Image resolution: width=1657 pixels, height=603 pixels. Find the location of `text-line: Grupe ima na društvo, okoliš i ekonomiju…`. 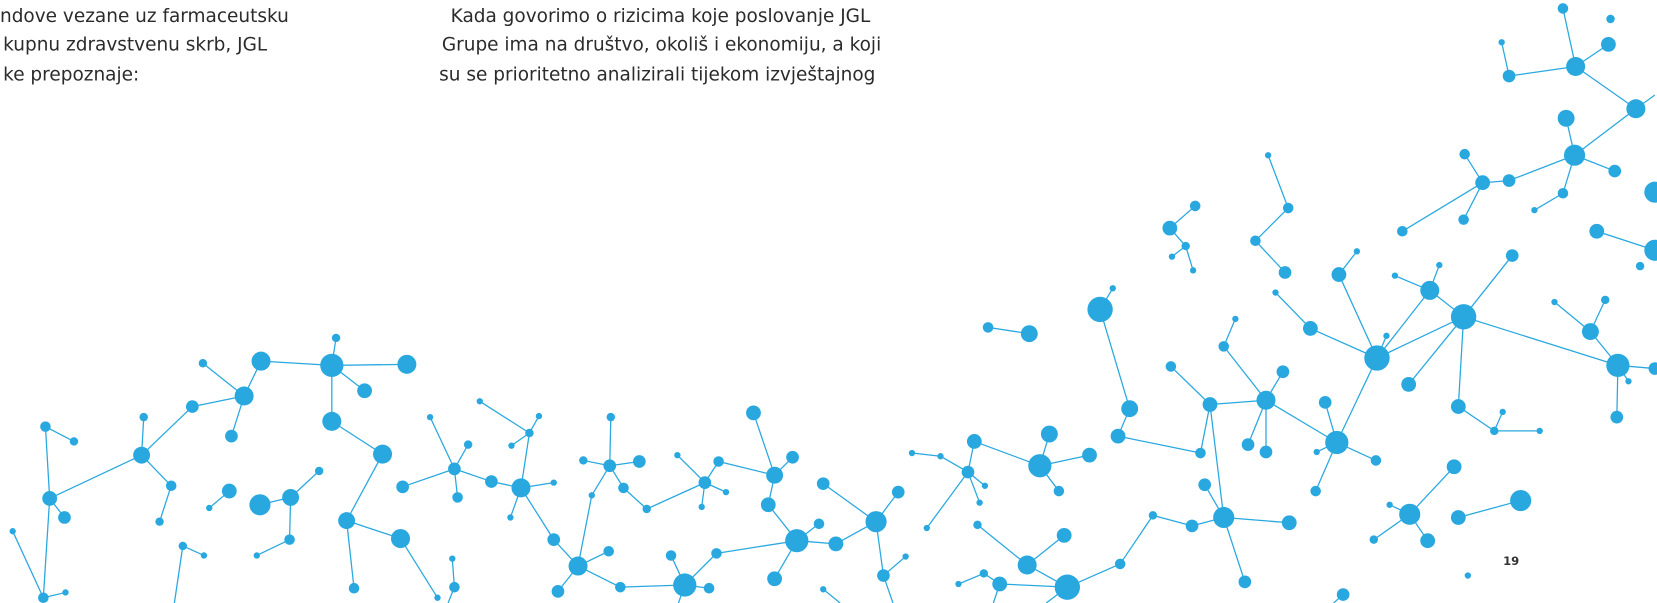

text-line: Grupe ima na društvo, okoliš i ekonomiju… is located at coordinates (661, 45).